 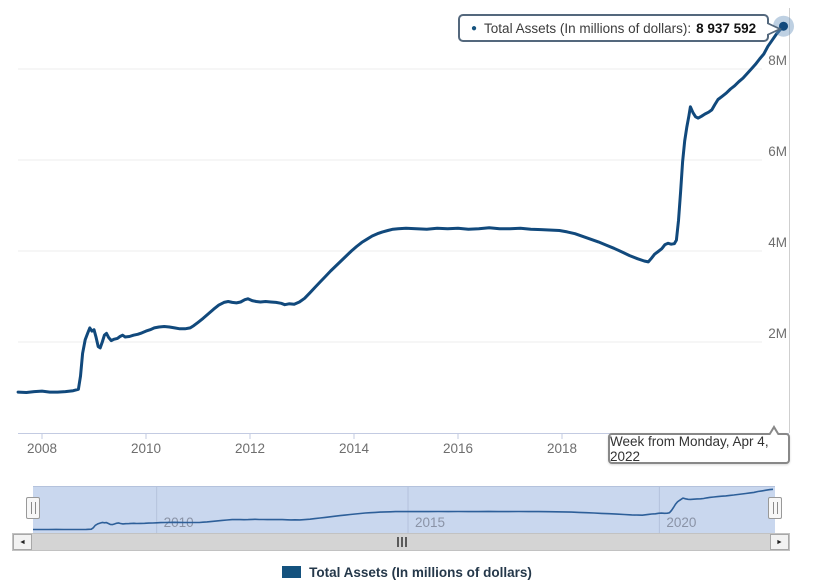 I want to click on navigator-year-label: 2020, so click(x=681, y=522).